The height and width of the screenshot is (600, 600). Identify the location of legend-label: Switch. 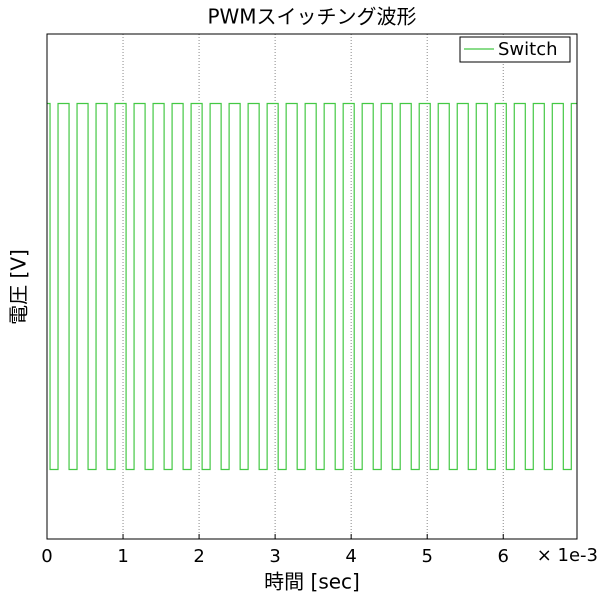
(528, 49).